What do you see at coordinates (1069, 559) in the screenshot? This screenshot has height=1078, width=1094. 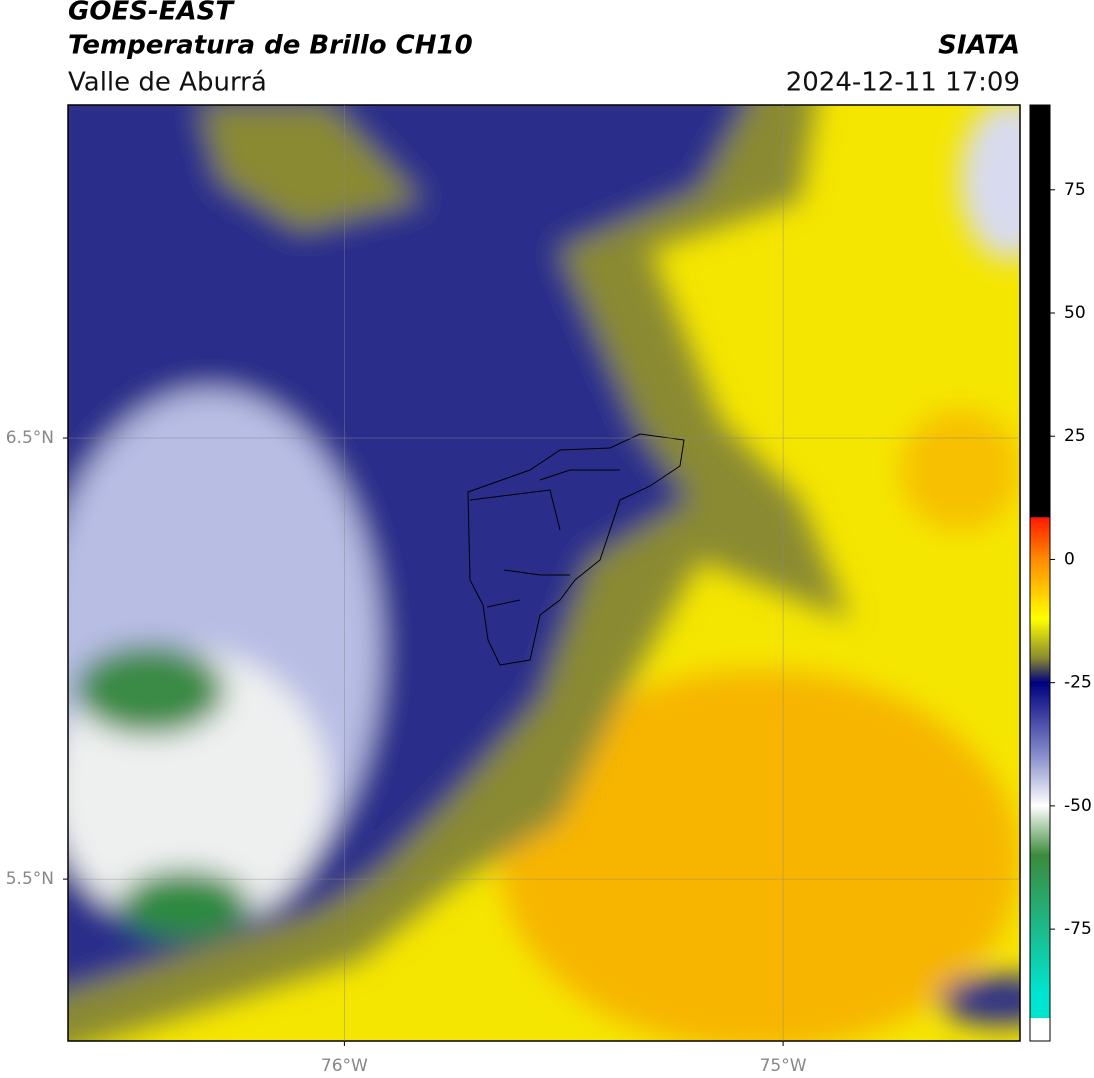 I see `colorbar-tick-label: 0` at bounding box center [1069, 559].